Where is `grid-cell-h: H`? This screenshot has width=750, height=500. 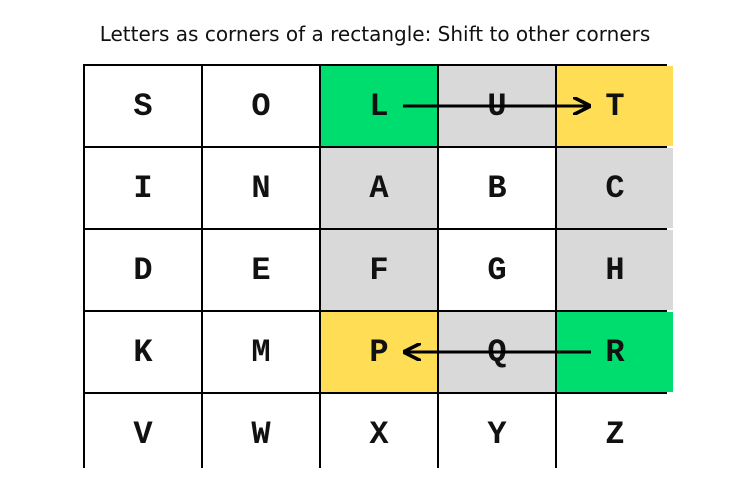
grid-cell-h: H is located at coordinates (615, 270).